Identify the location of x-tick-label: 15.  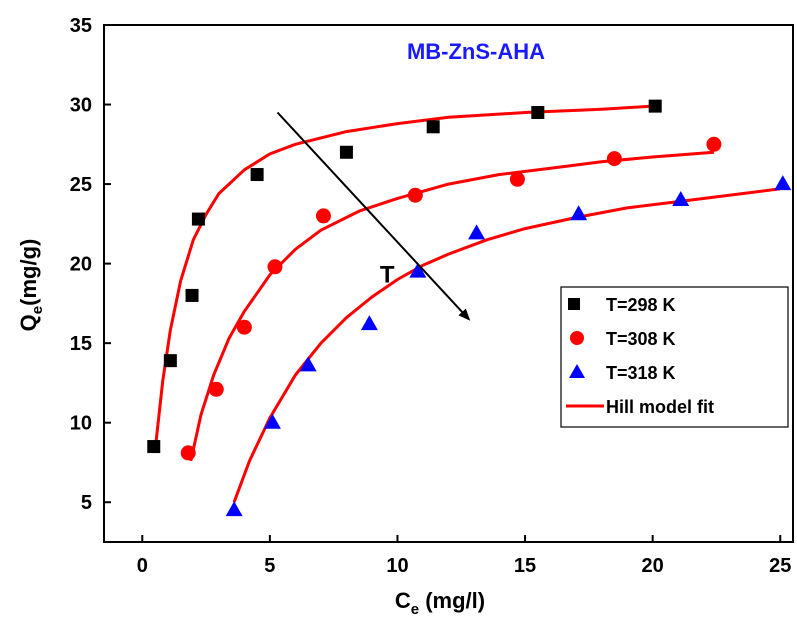
(525, 566).